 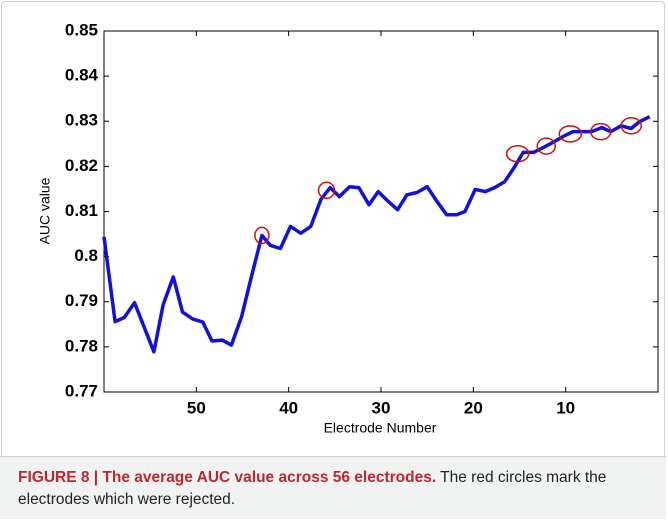 I want to click on y-tick-label: 0.84, so click(x=82, y=75).